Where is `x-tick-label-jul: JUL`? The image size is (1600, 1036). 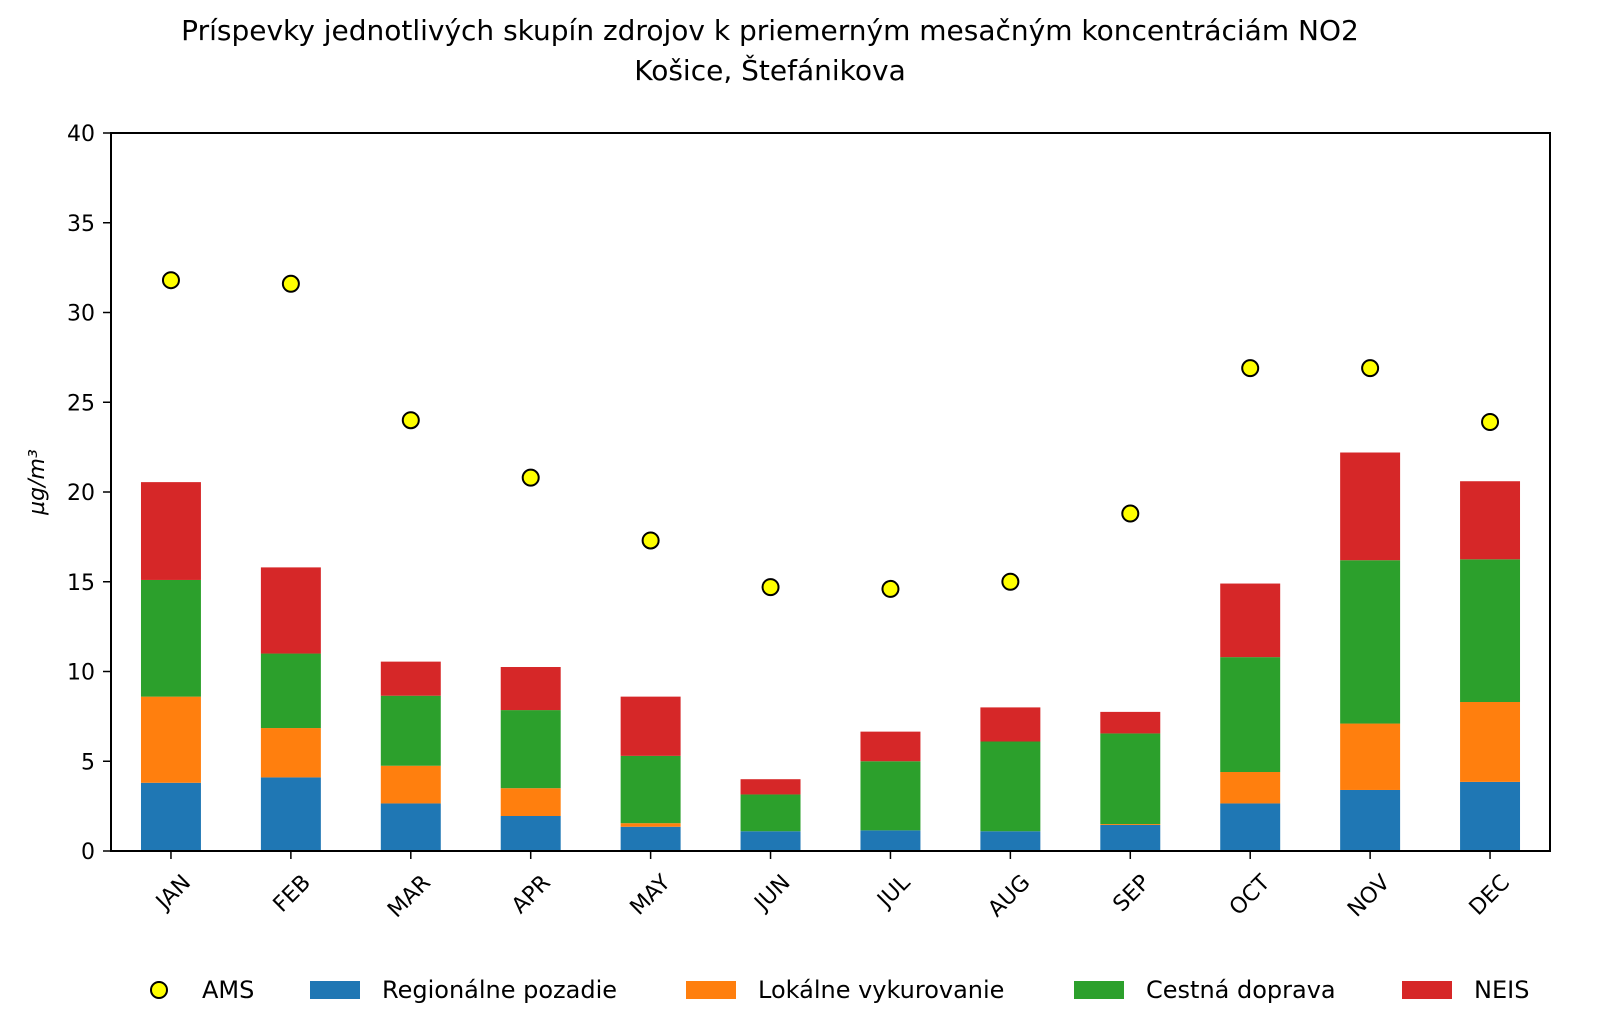 x-tick-label-jul: JUL is located at coordinates (894, 892).